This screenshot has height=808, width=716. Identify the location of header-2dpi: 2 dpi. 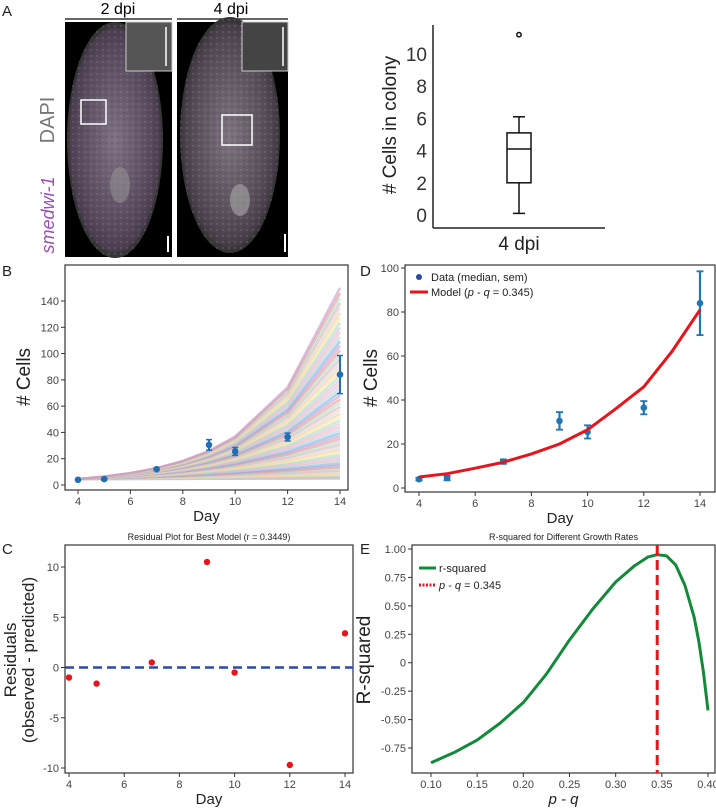
(118, 9).